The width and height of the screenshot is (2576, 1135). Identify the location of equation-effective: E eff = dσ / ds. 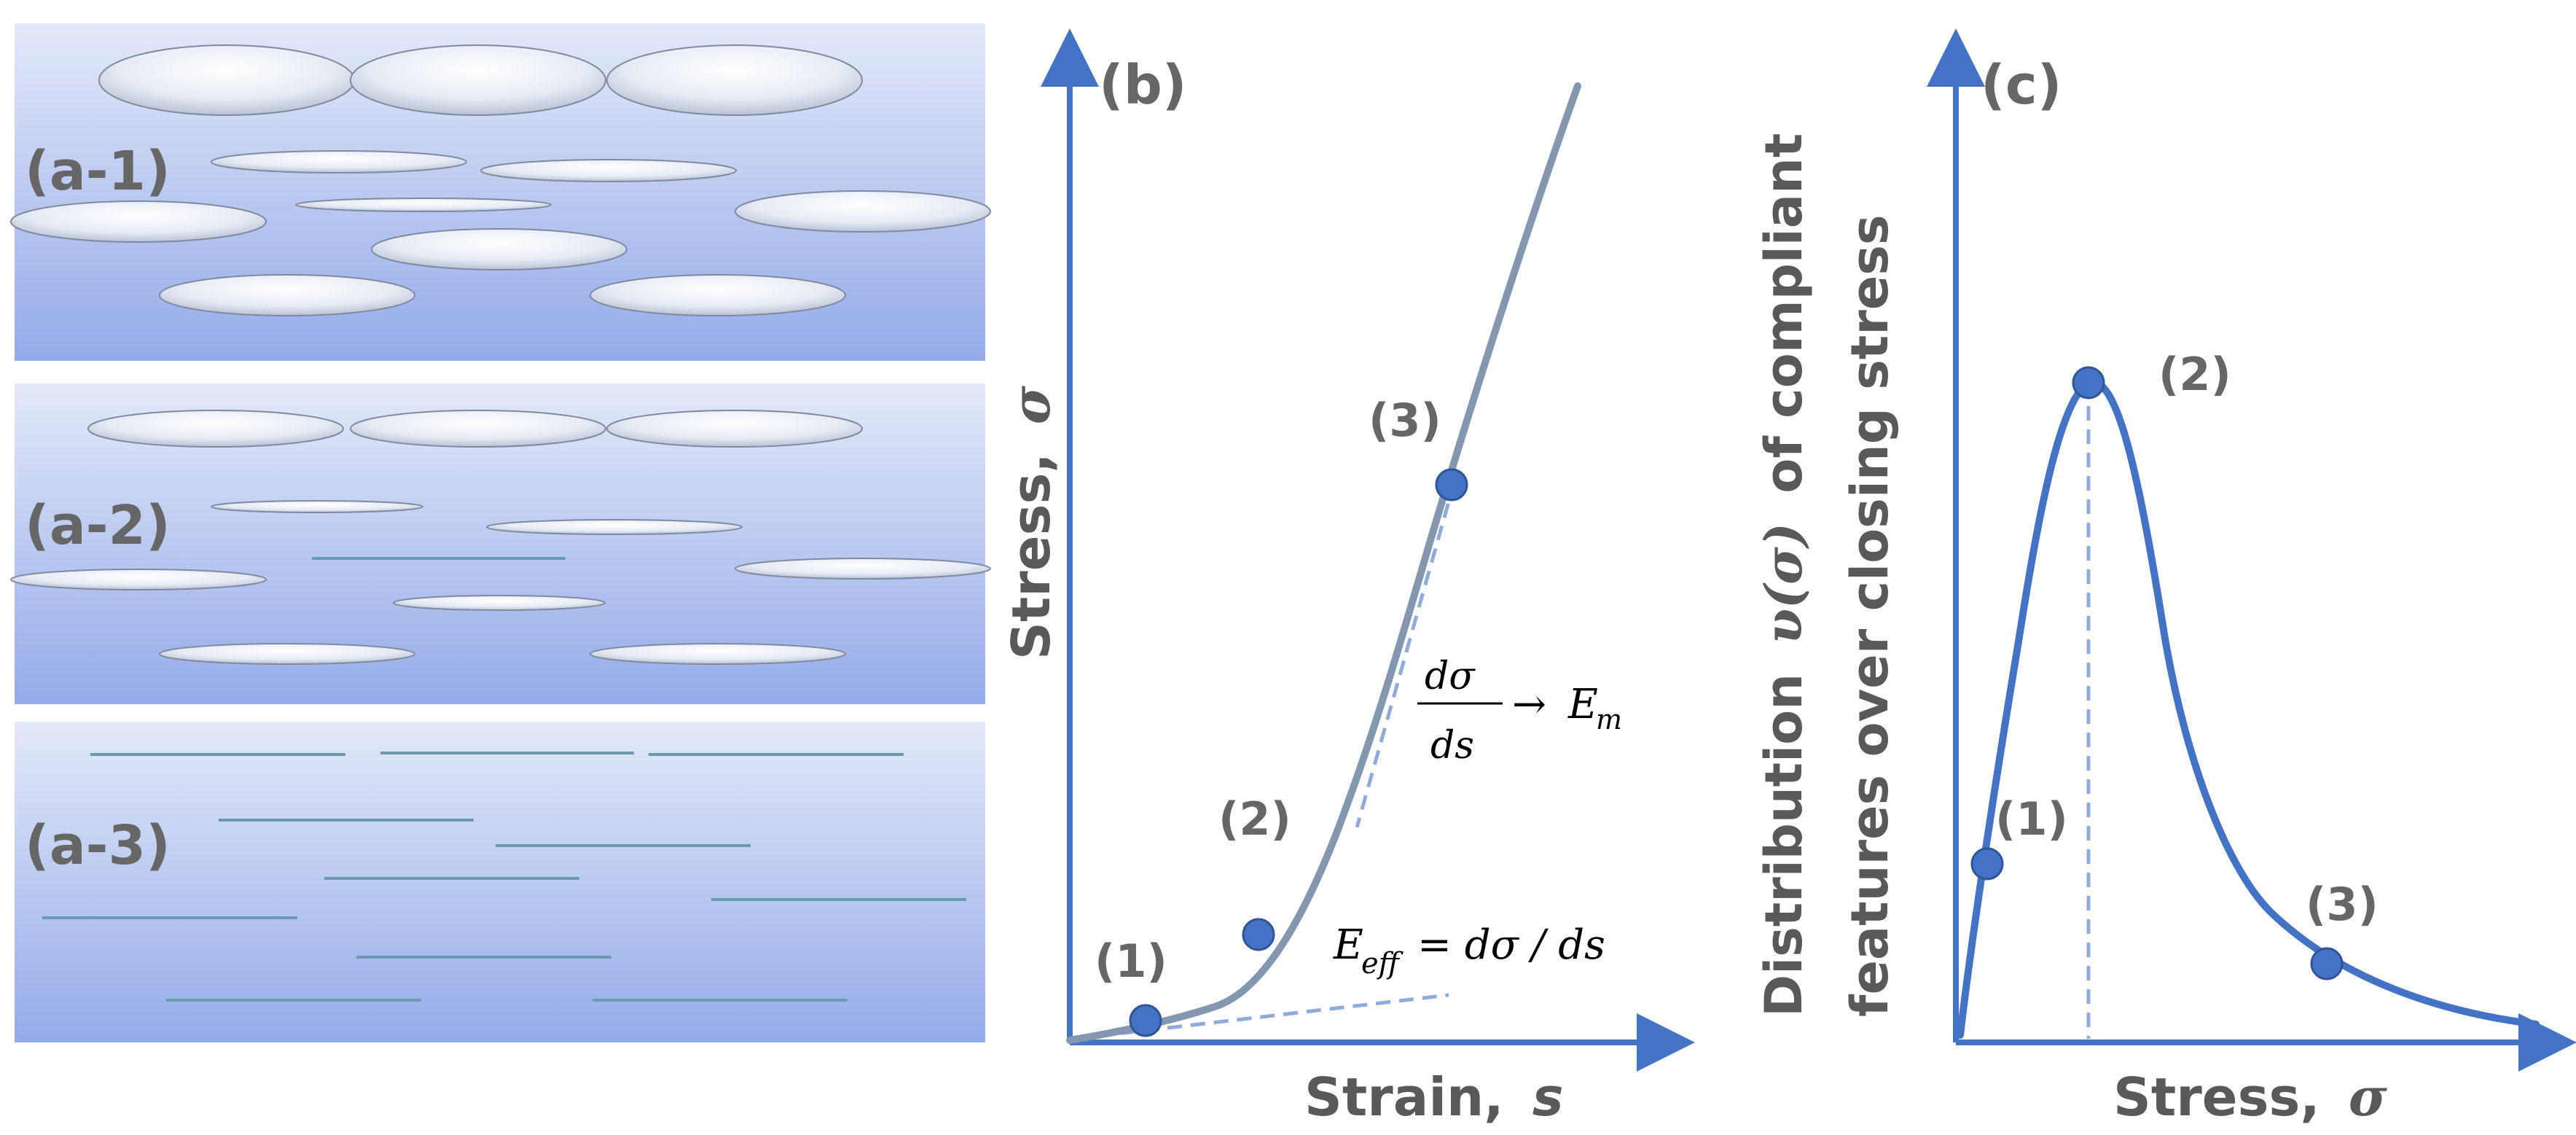
(1469, 950).